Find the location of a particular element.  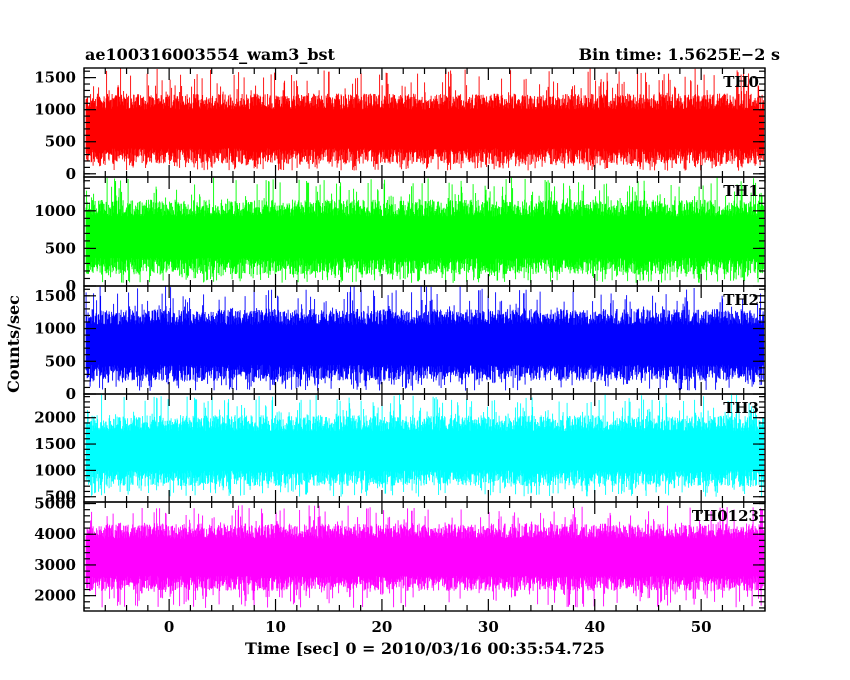

x-tick-label: 0 is located at coordinates (169, 627).